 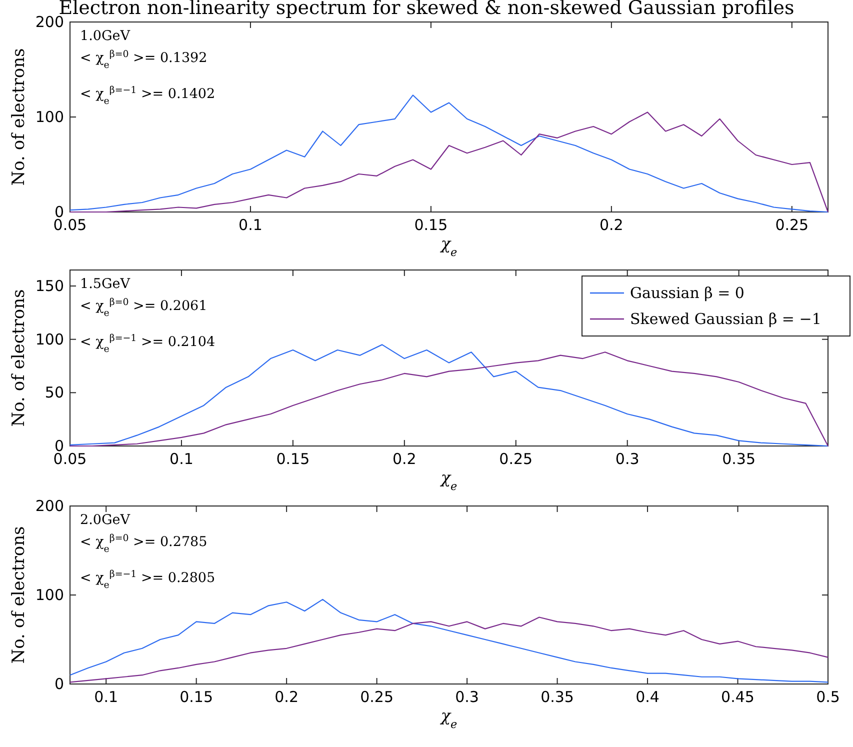 I want to click on x-tick-label: 0.45, so click(x=737, y=697).